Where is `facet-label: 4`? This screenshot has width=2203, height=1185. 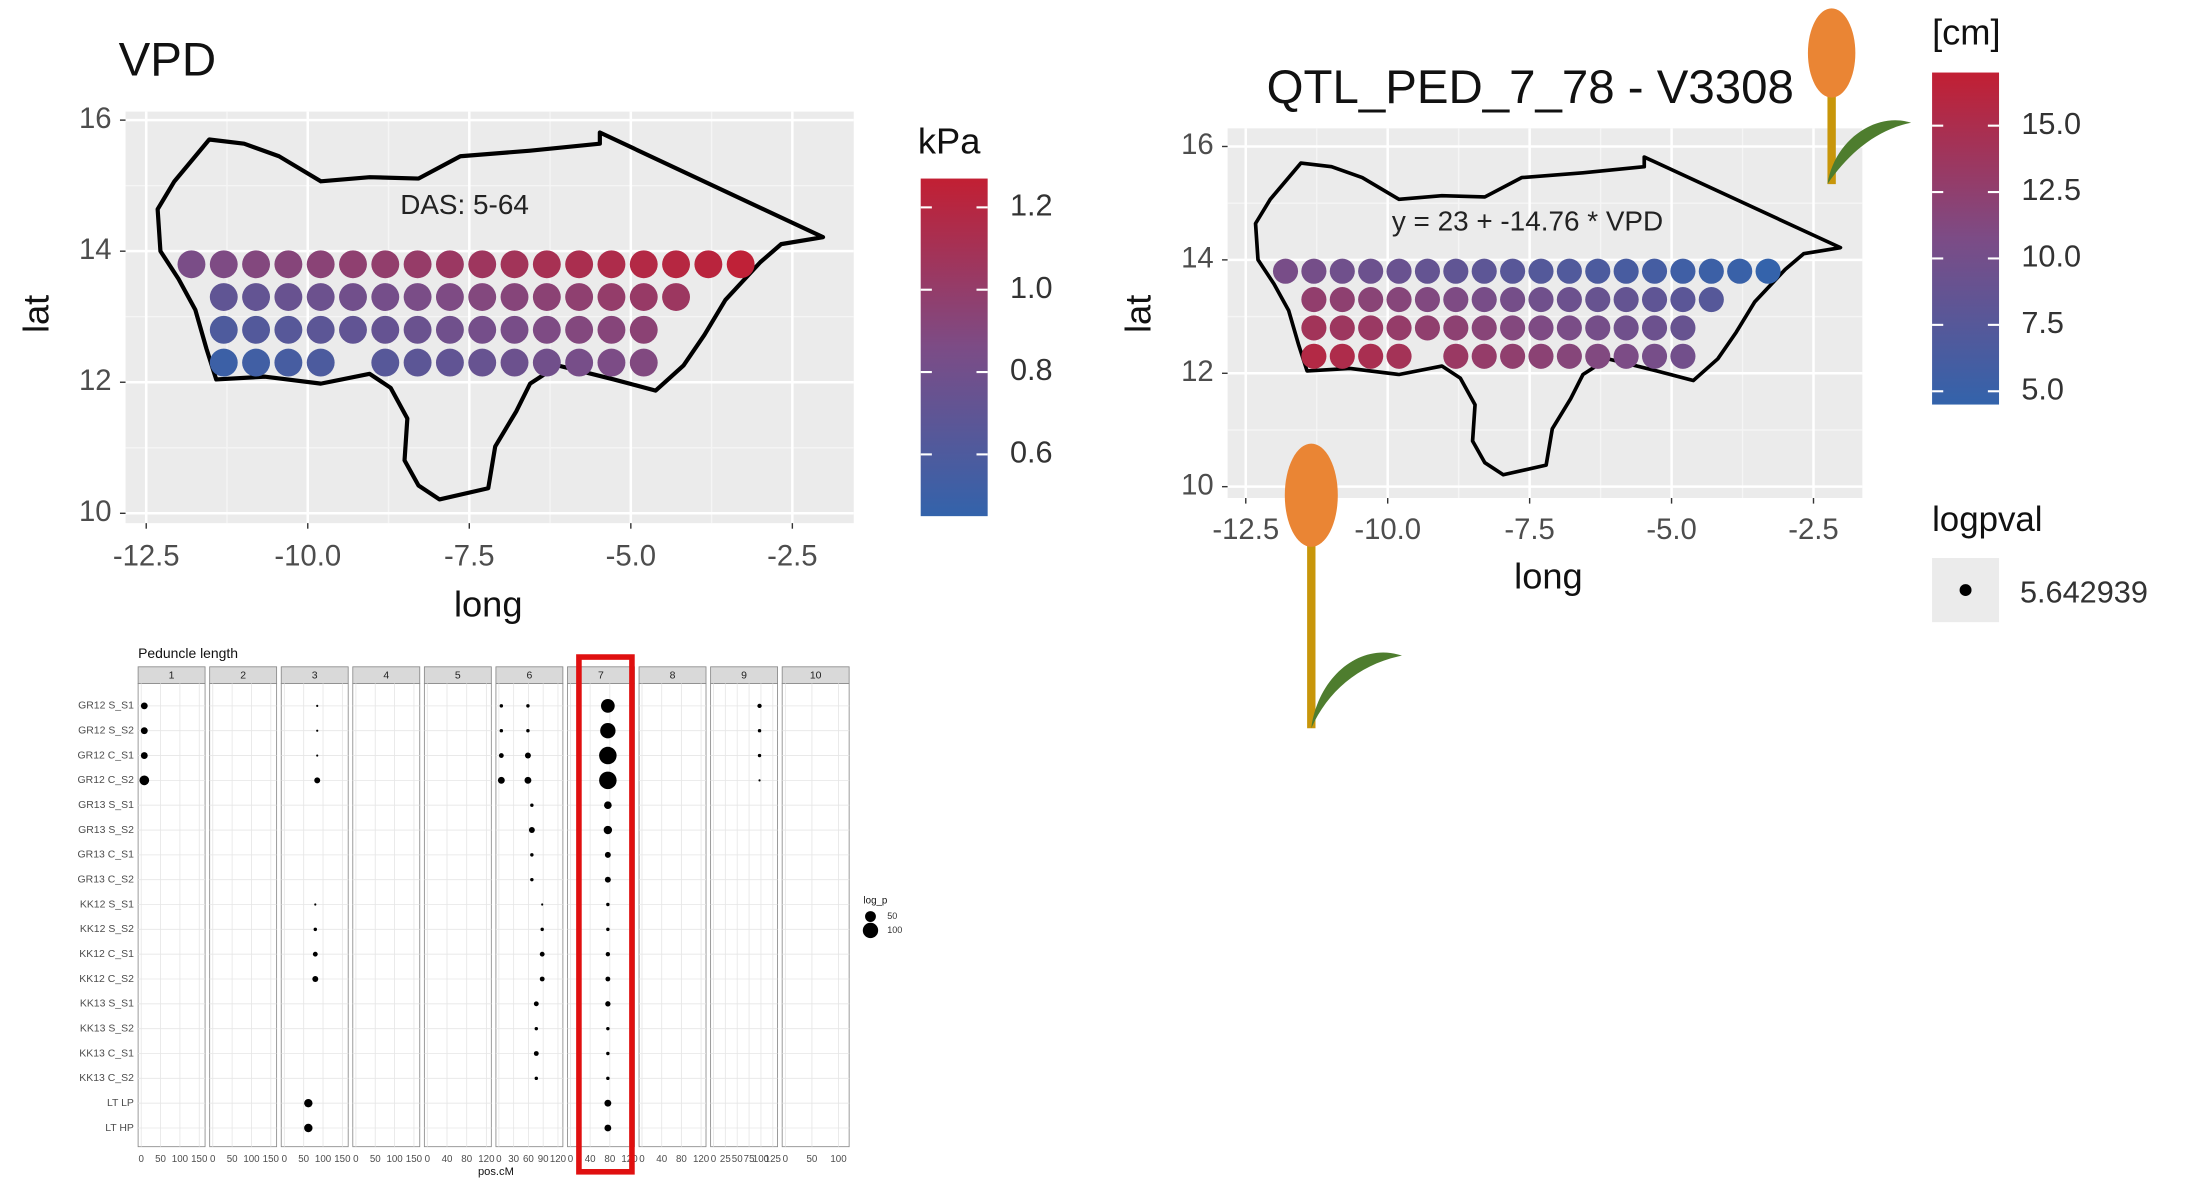 facet-label: 4 is located at coordinates (386, 676).